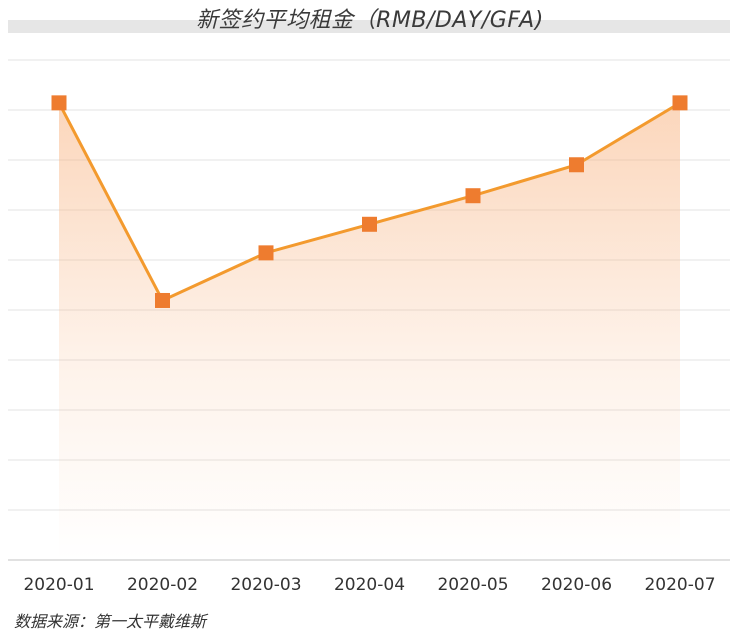 The image size is (740, 637). Describe the element at coordinates (265, 585) in the screenshot. I see `x-tick-label: 2020-03` at that location.